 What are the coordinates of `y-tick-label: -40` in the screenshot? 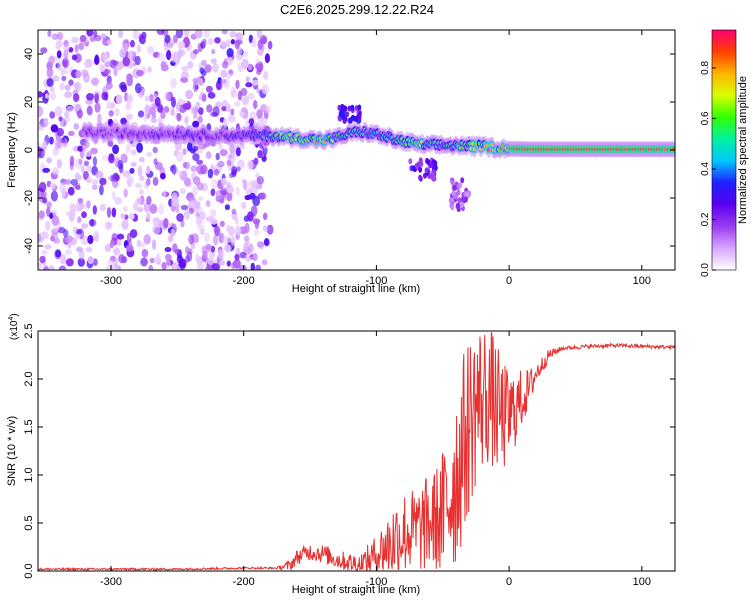 It's located at (29, 246).